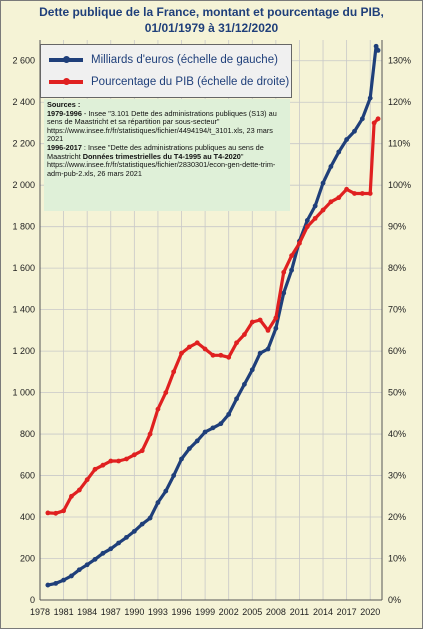 This screenshot has height=629, width=423. What do you see at coordinates (87, 612) in the screenshot?
I see `x-tick-label: 1984` at bounding box center [87, 612].